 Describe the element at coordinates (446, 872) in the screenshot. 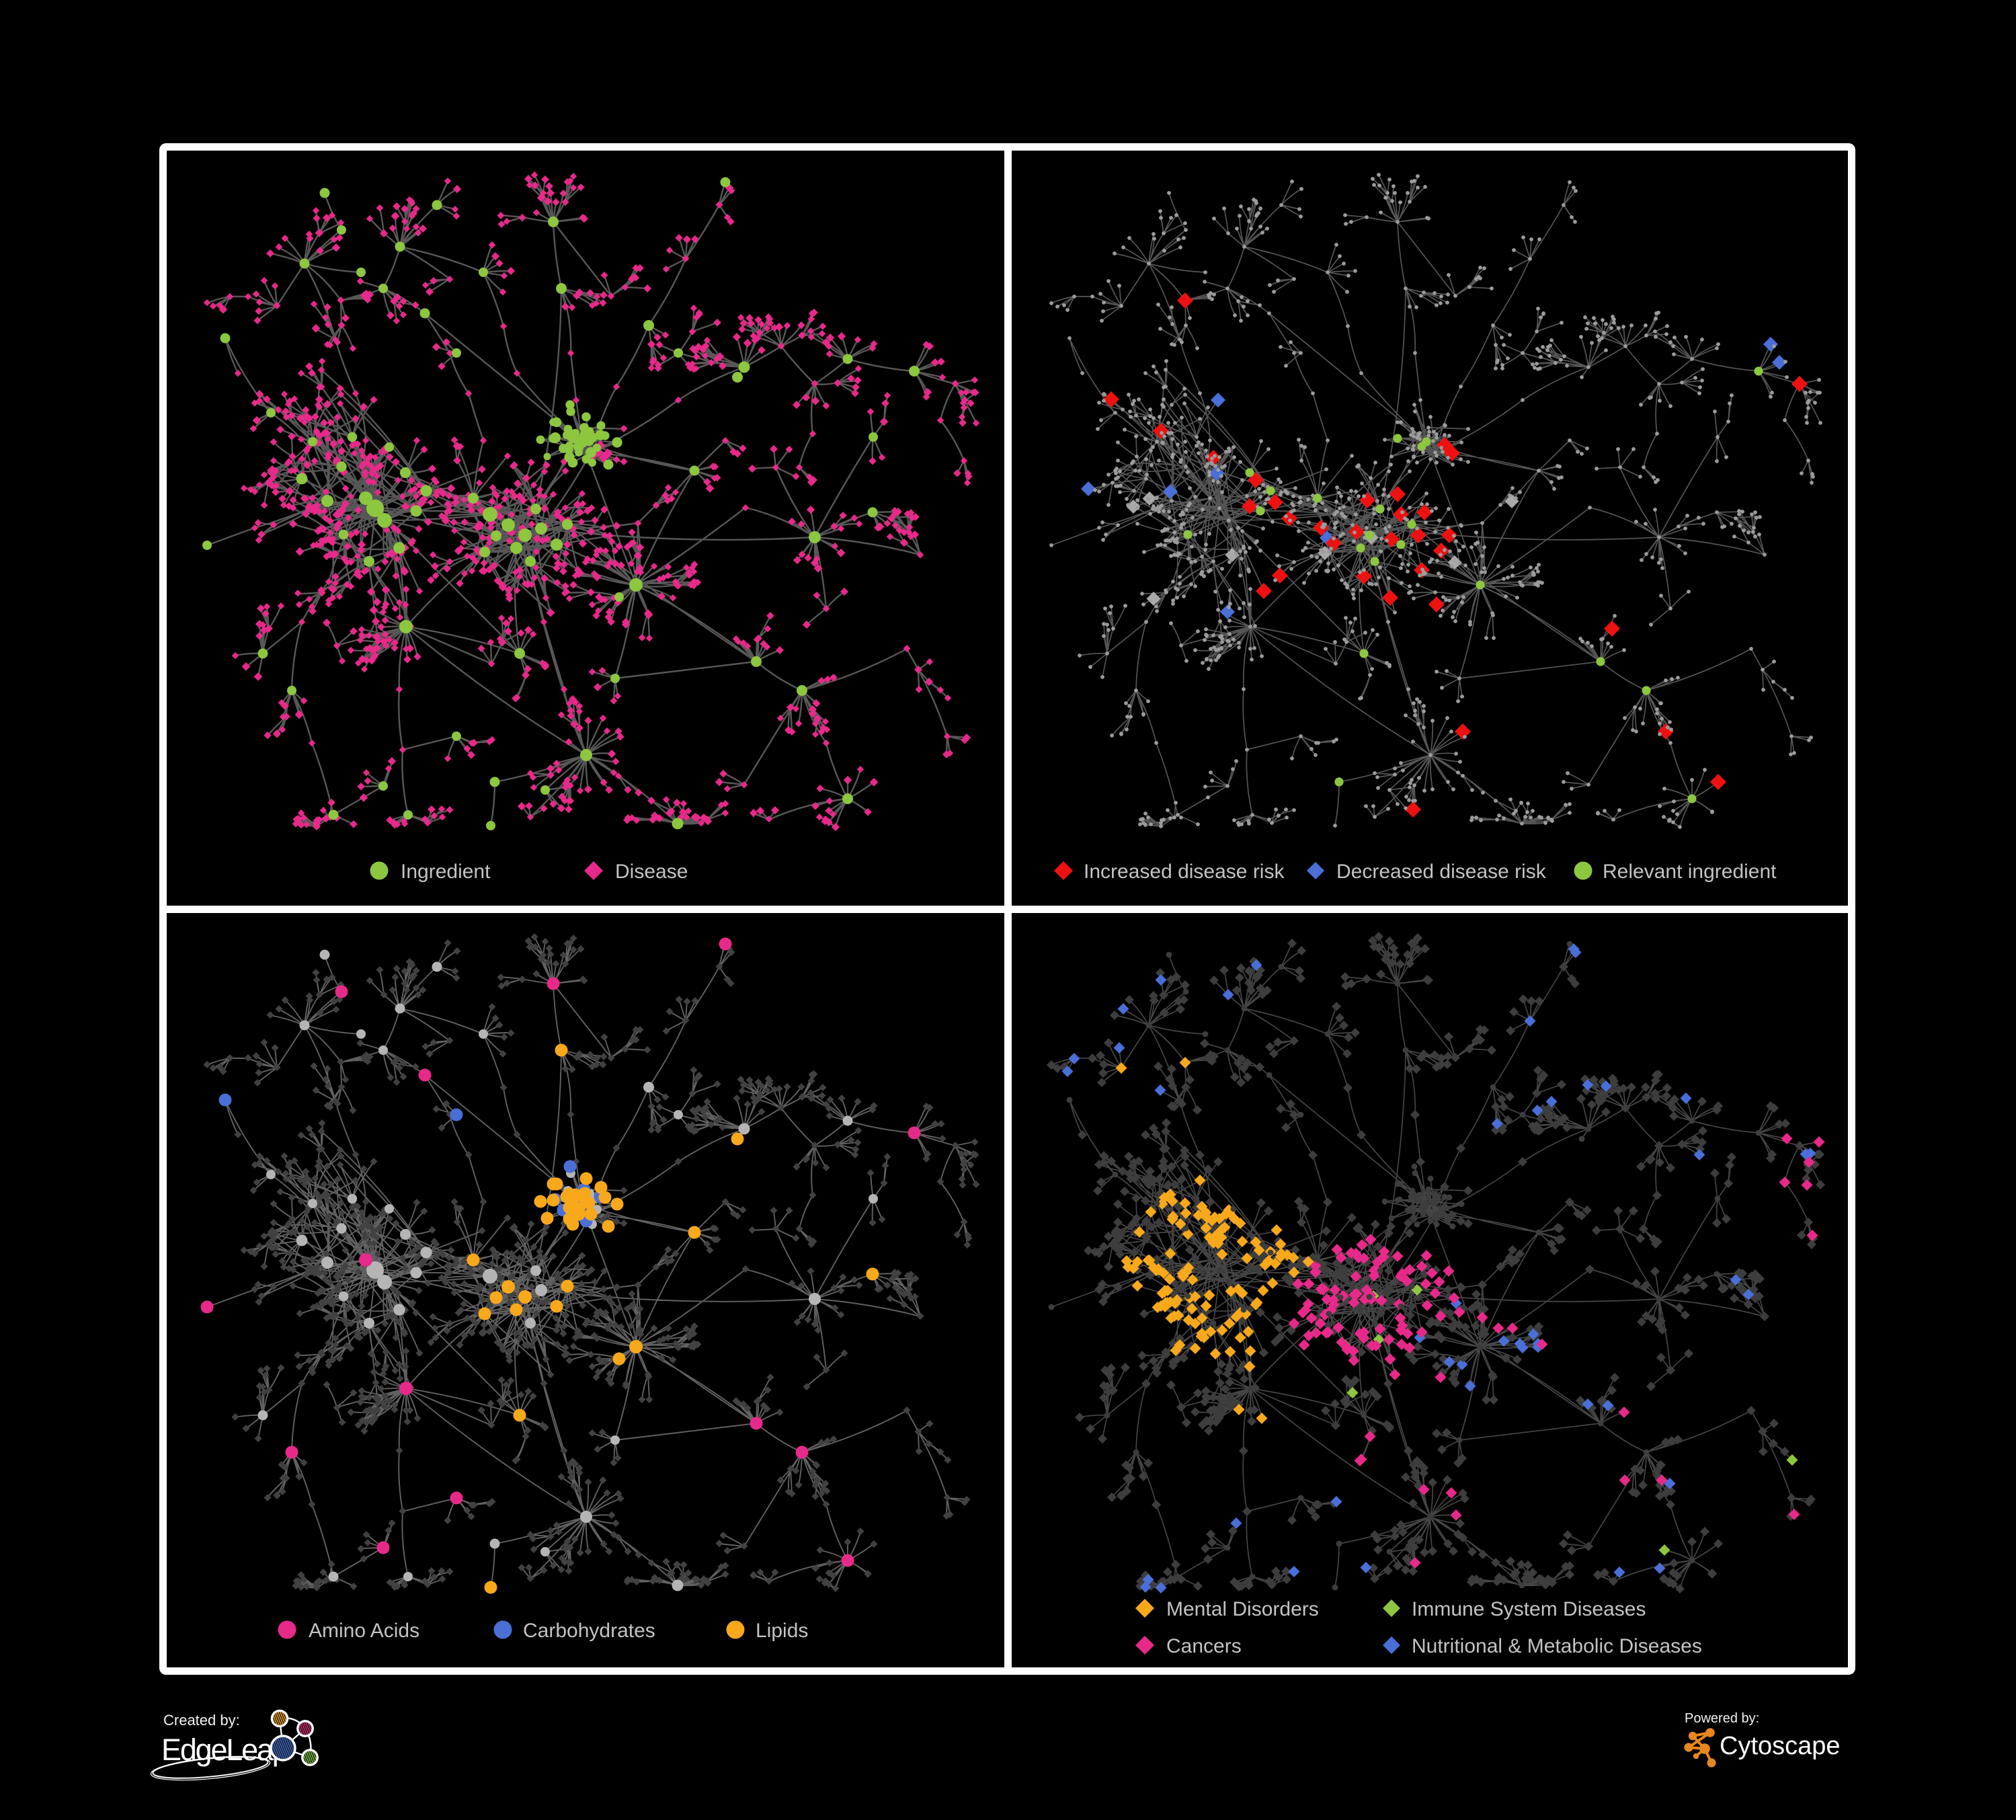

I see `svg-text: Ingredient` at that location.